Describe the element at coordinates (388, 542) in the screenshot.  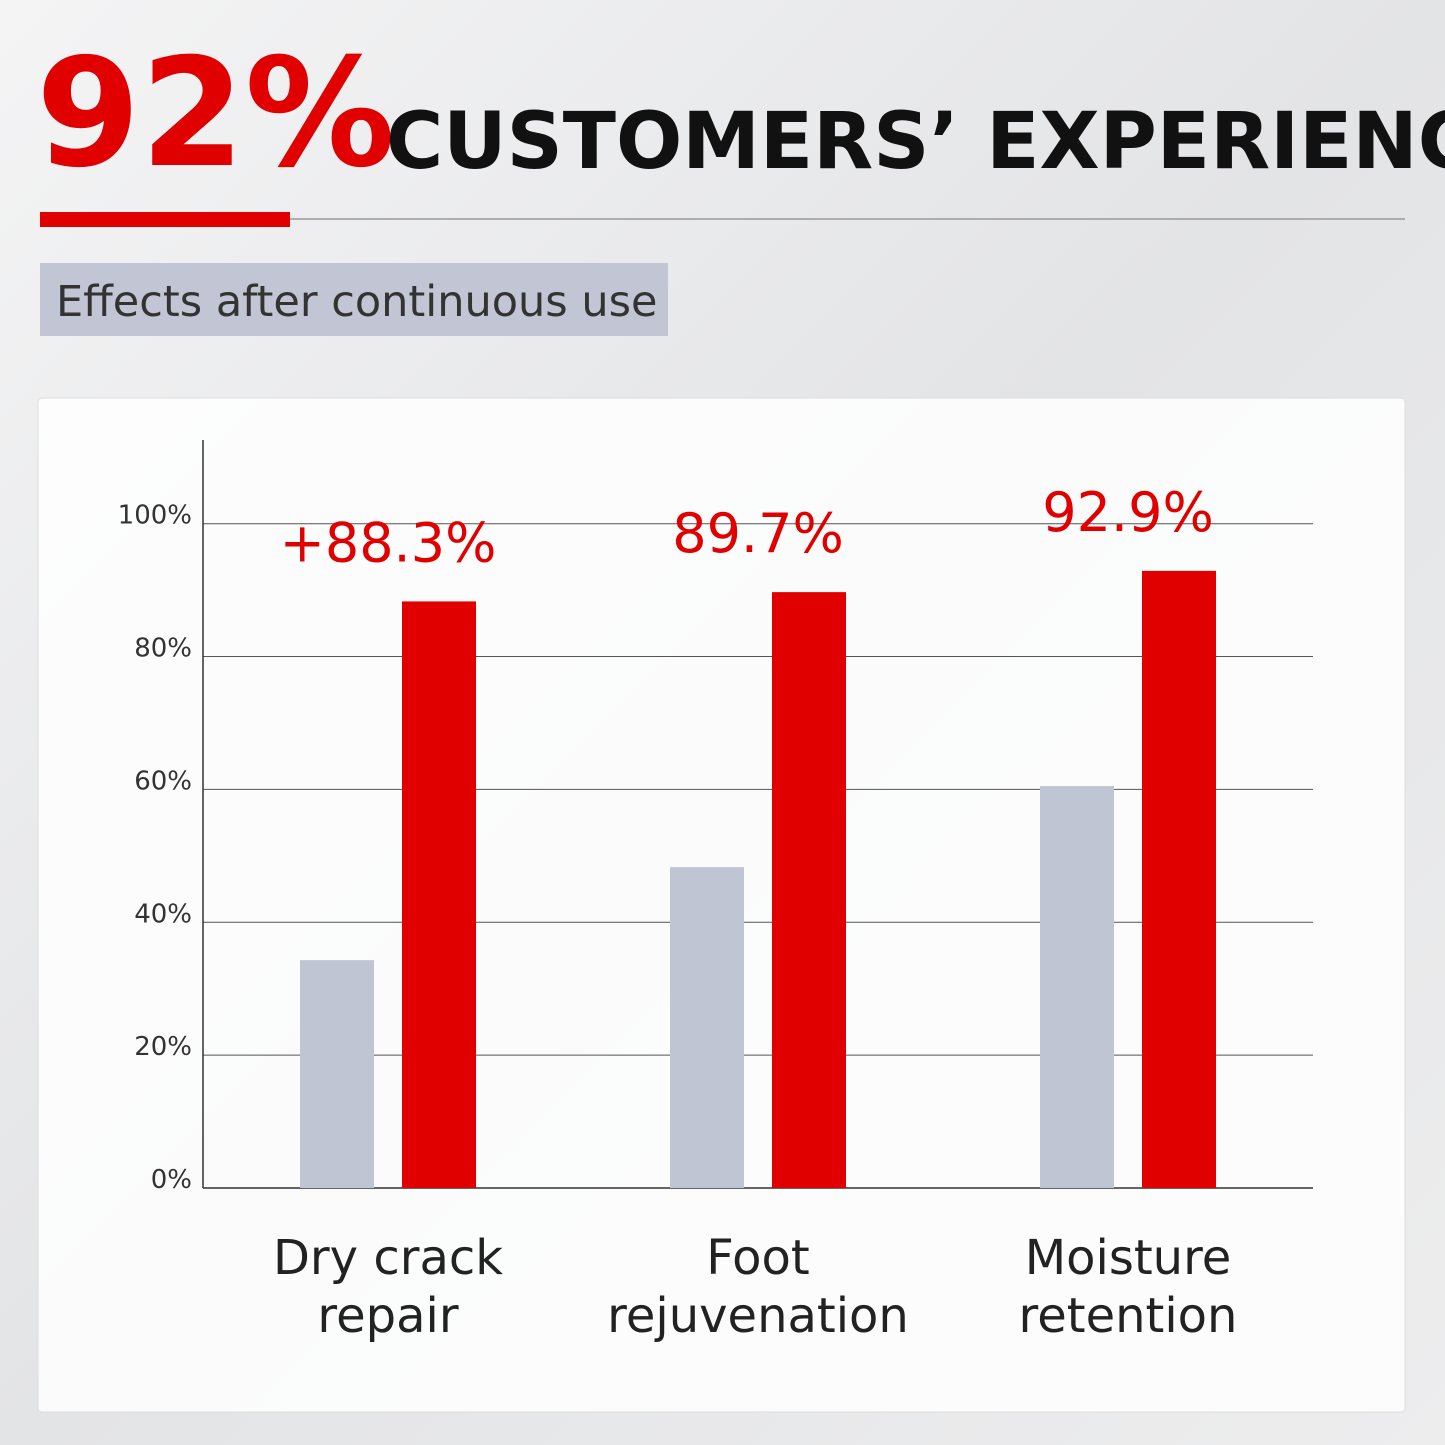
I see `value-label: +88.3%` at that location.